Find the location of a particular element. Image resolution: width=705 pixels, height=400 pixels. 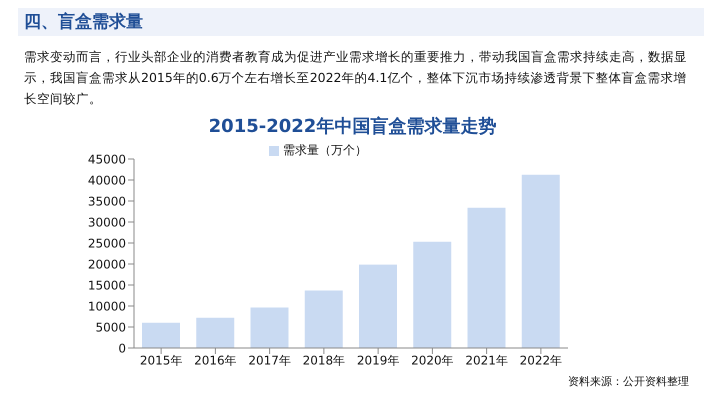

x-tick-label: 2020年 is located at coordinates (432, 361).